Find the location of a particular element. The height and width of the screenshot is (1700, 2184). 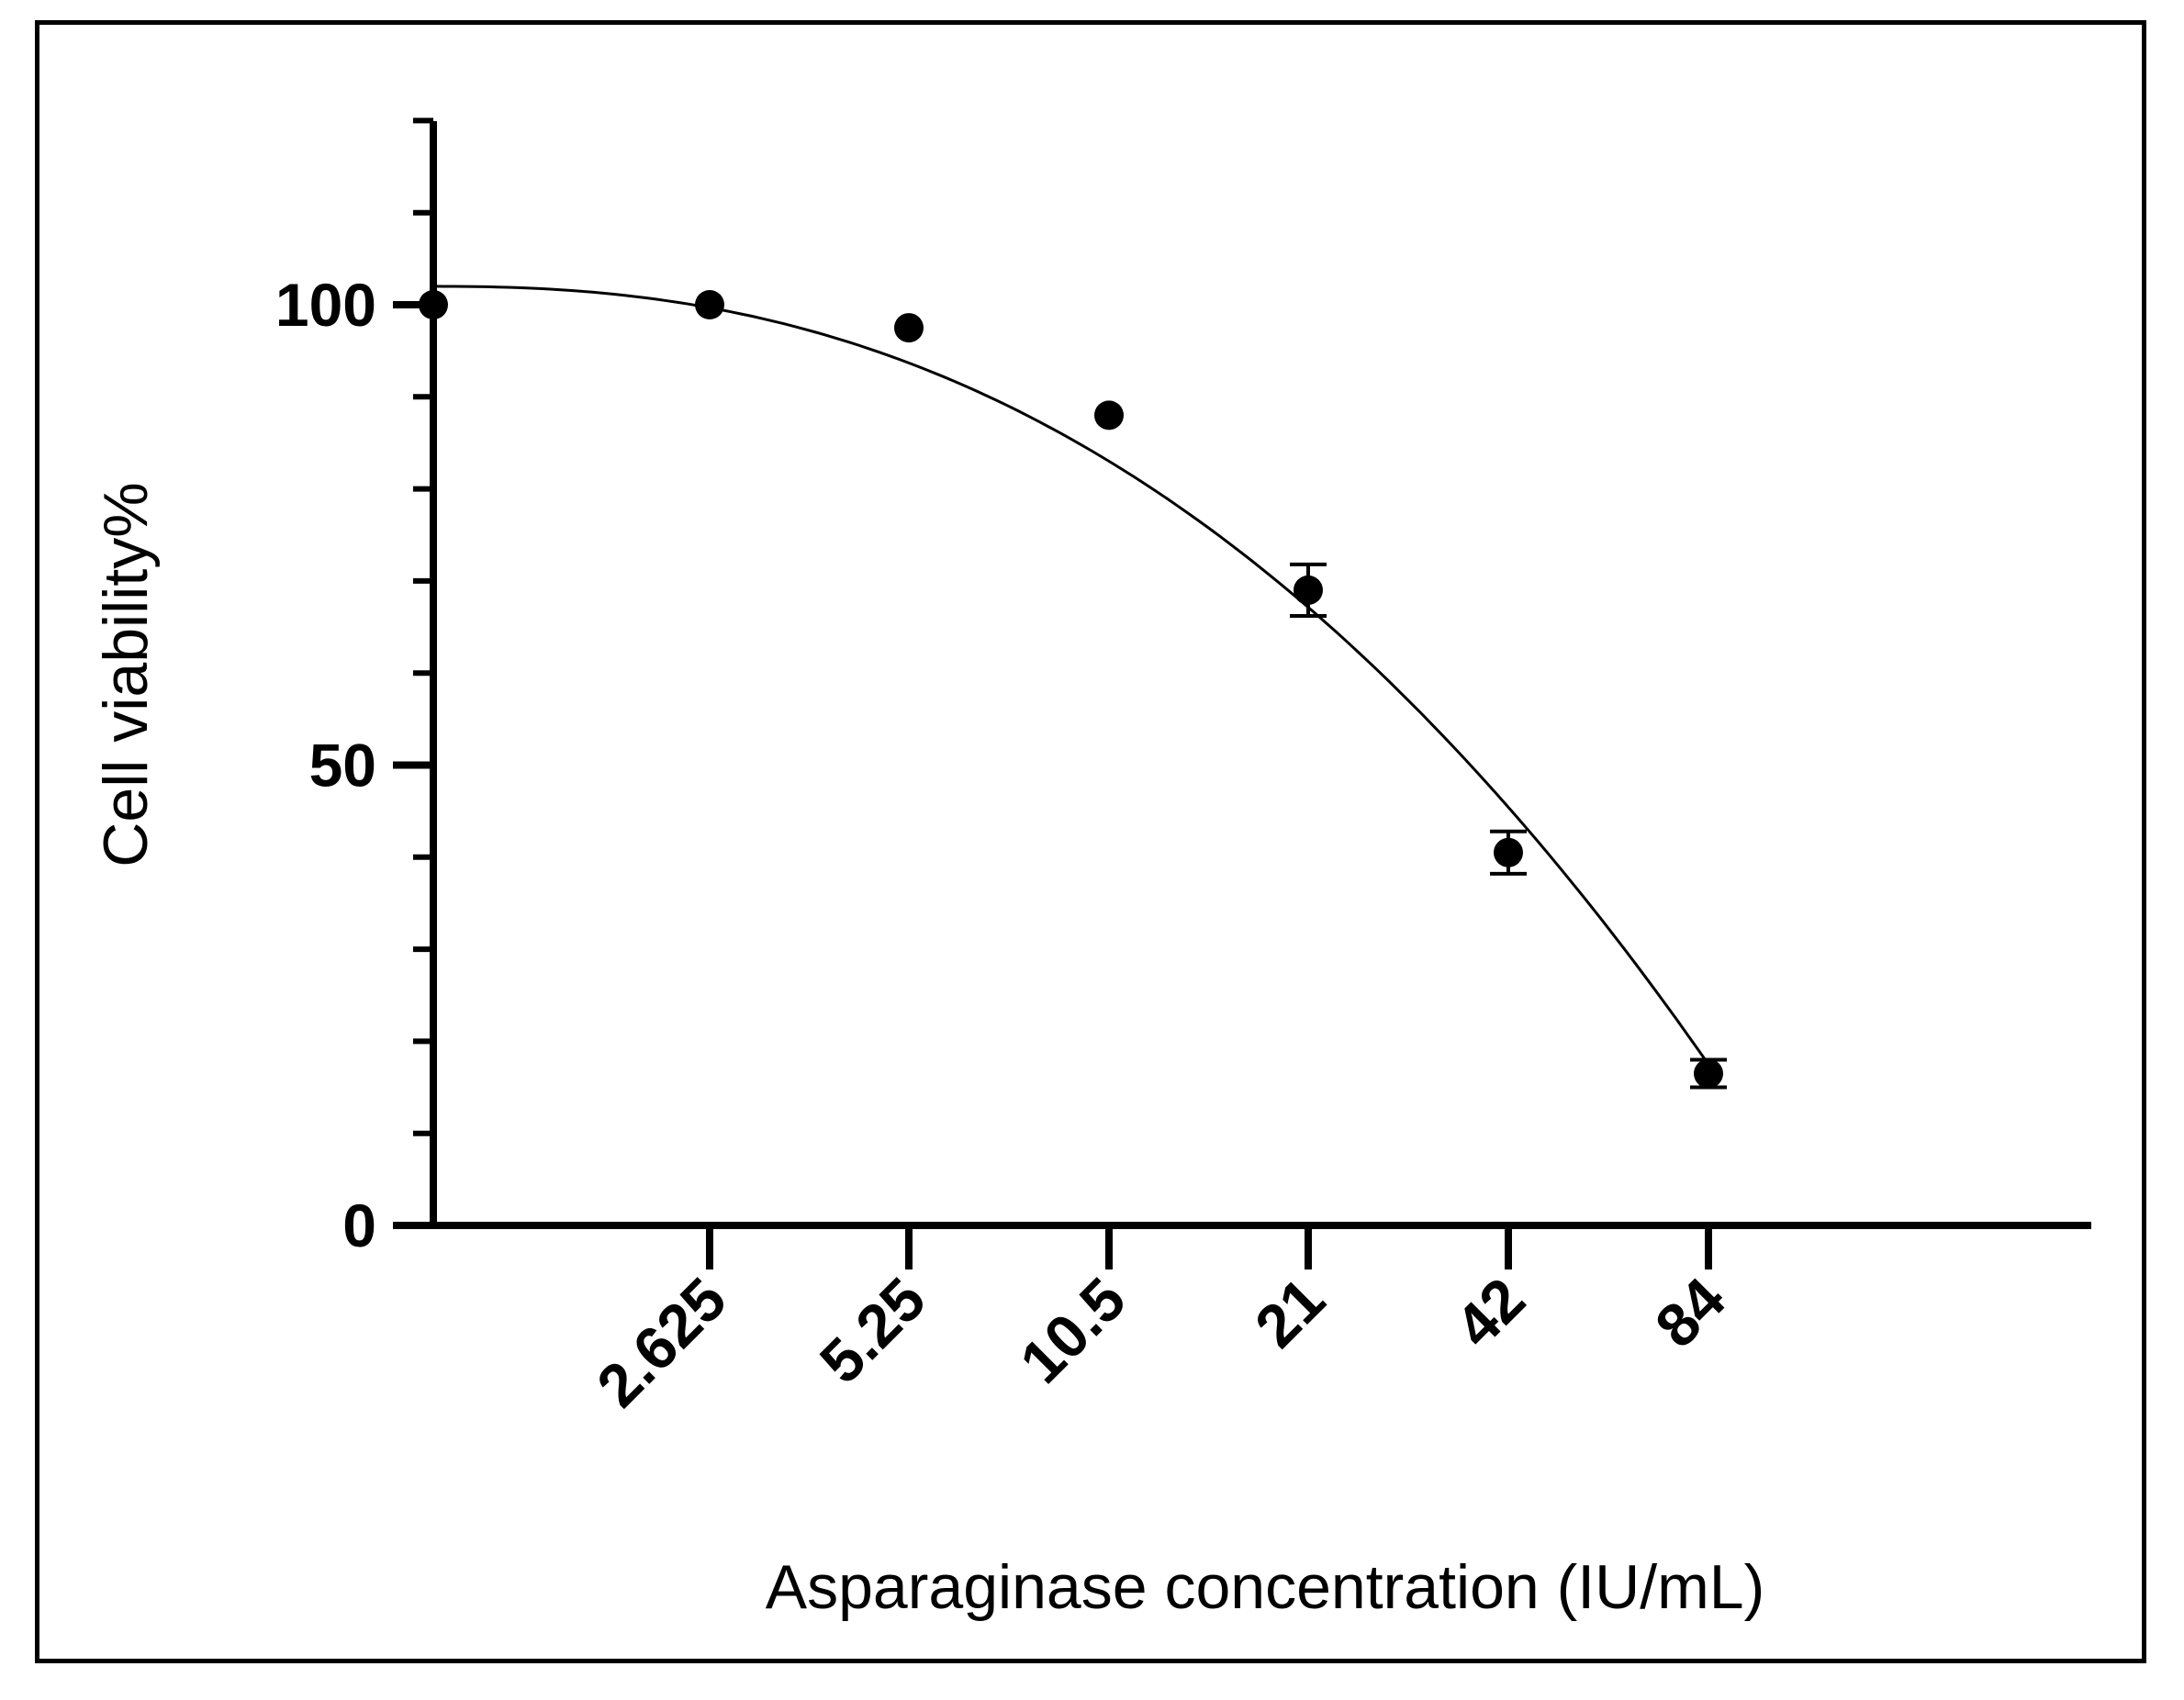

x-axis-ticks: 2.625 5.25 10.5 21 42 84 is located at coordinates (1161, 1322).